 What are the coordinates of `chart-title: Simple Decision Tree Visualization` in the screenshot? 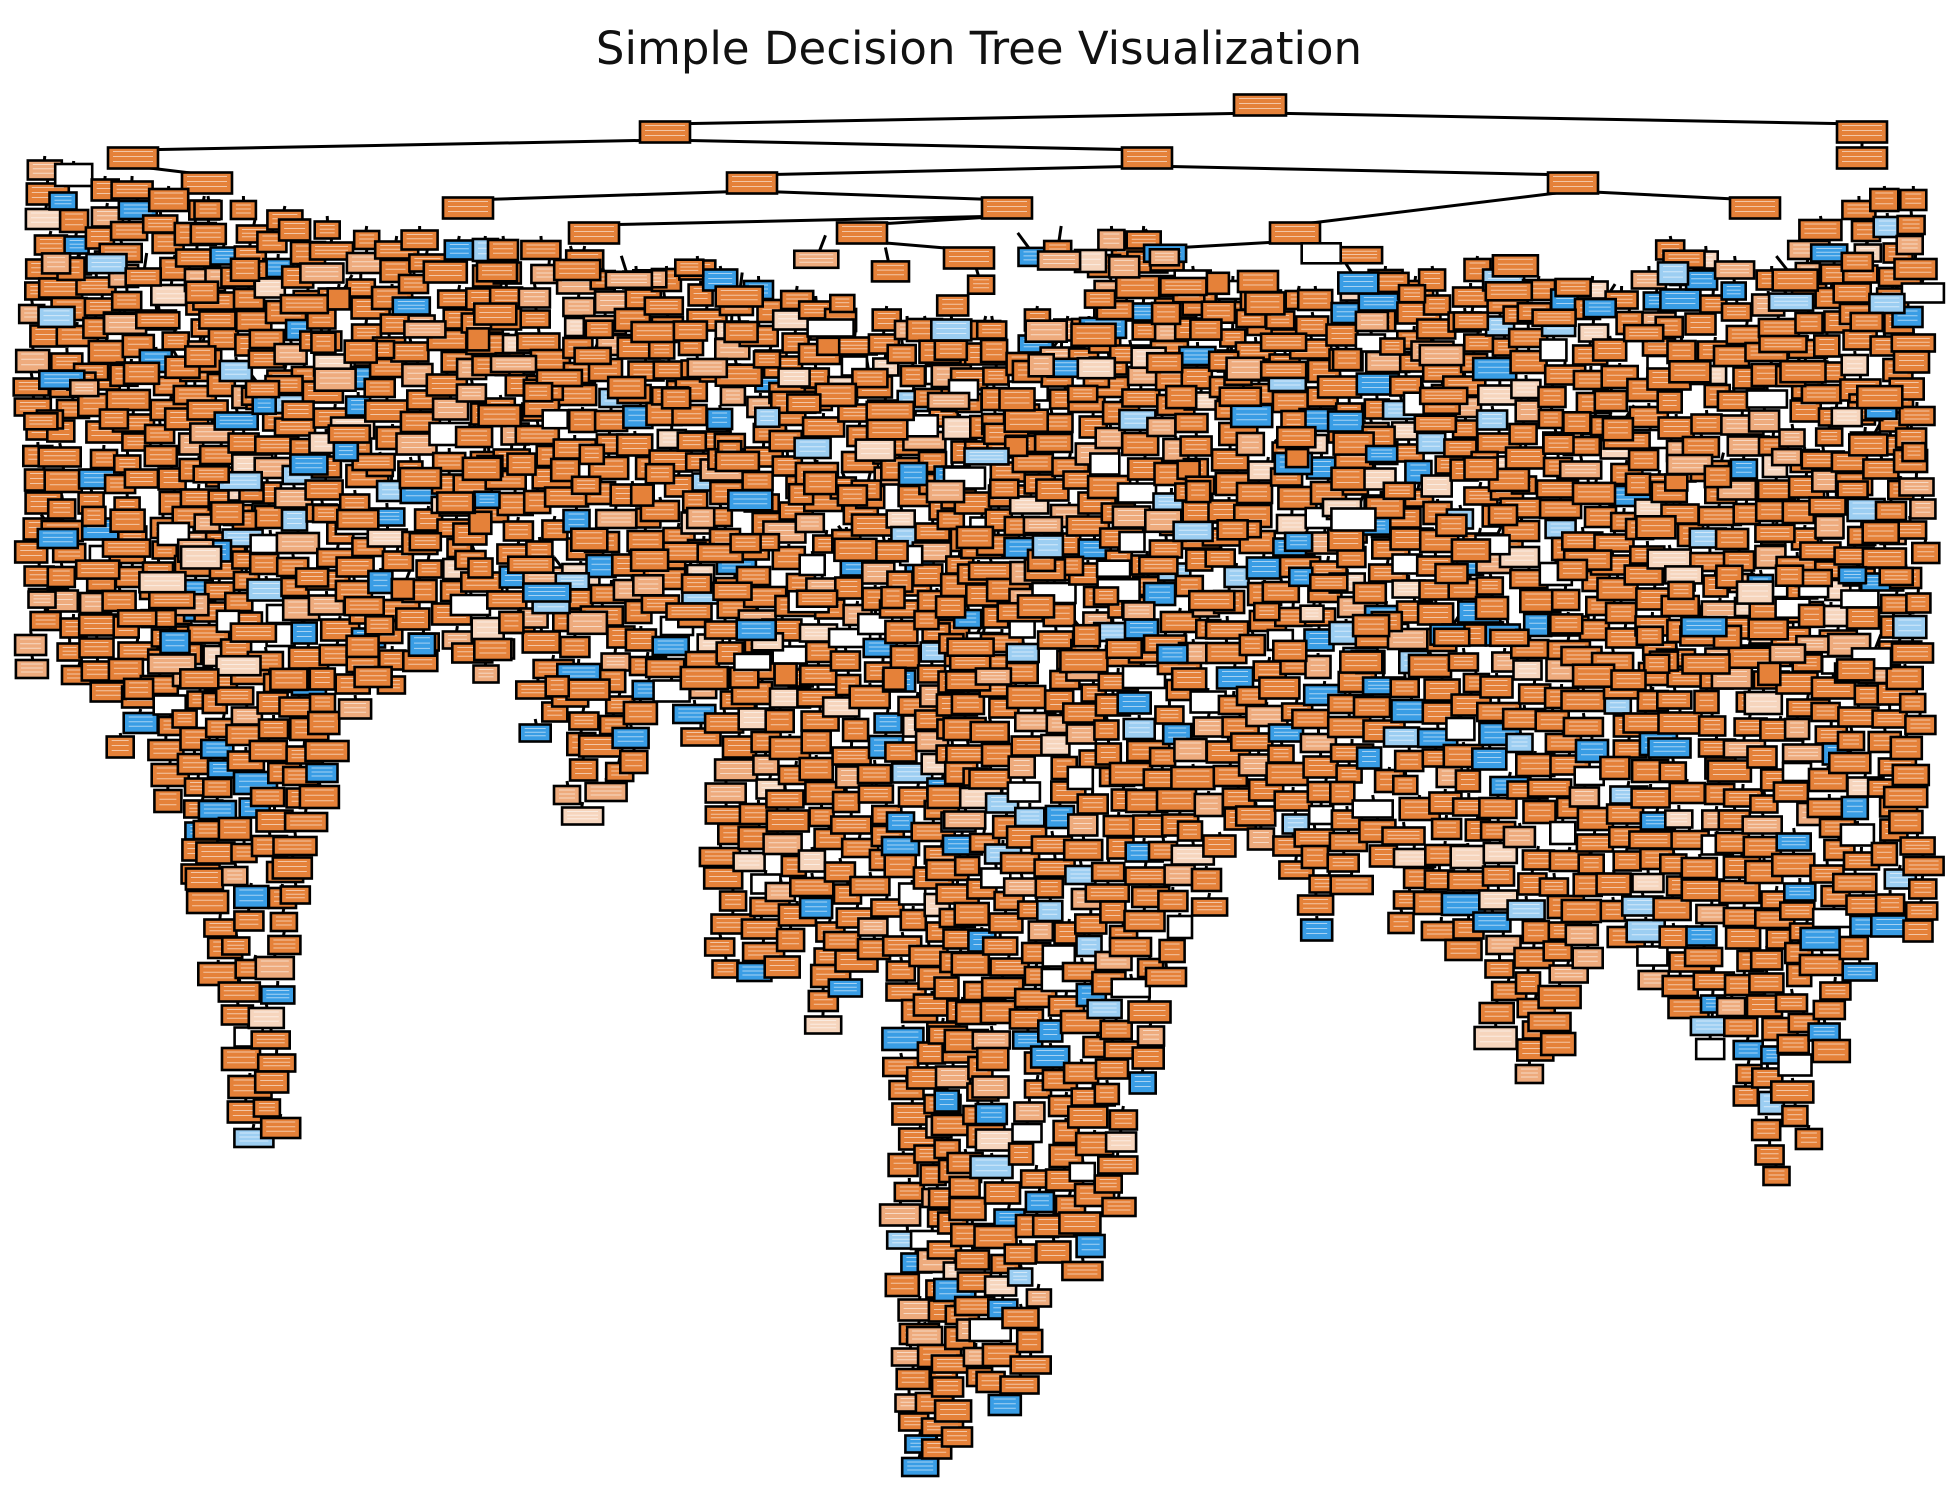 It's located at (979, 48).